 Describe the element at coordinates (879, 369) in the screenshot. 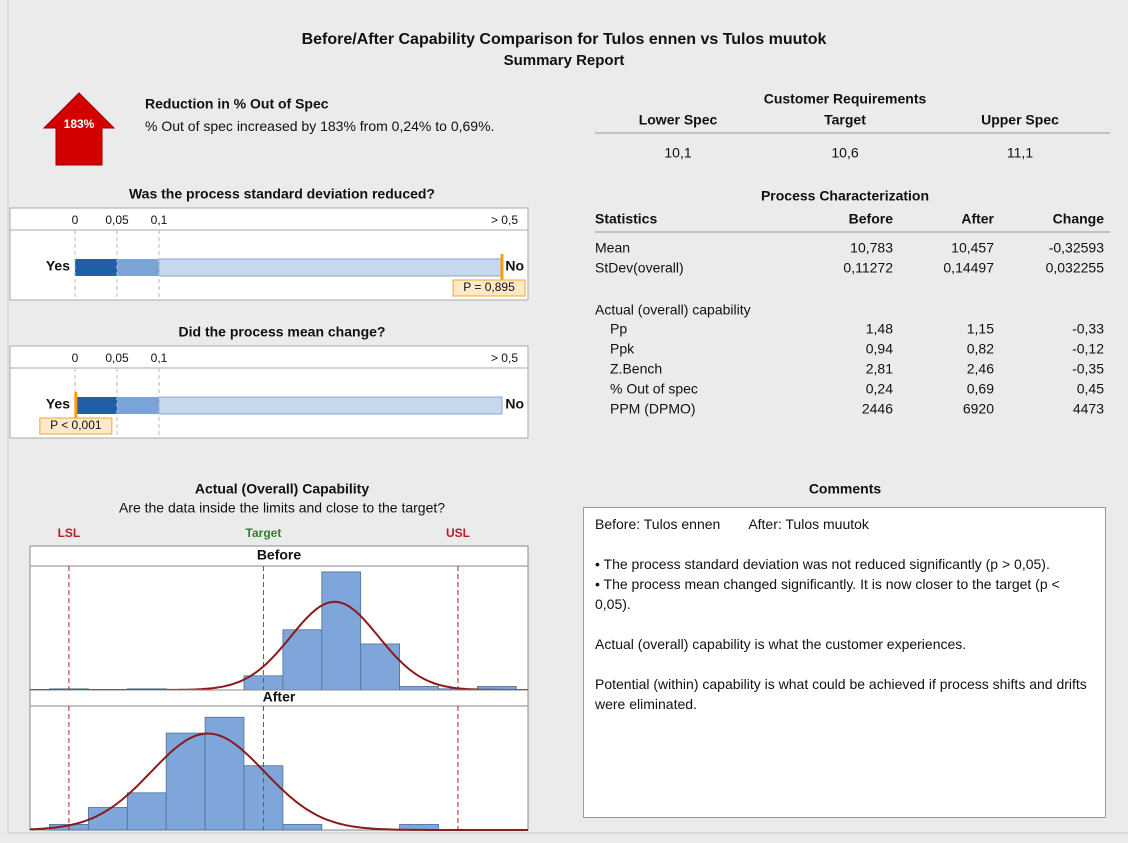

I see `table-cell: 2,81` at that location.